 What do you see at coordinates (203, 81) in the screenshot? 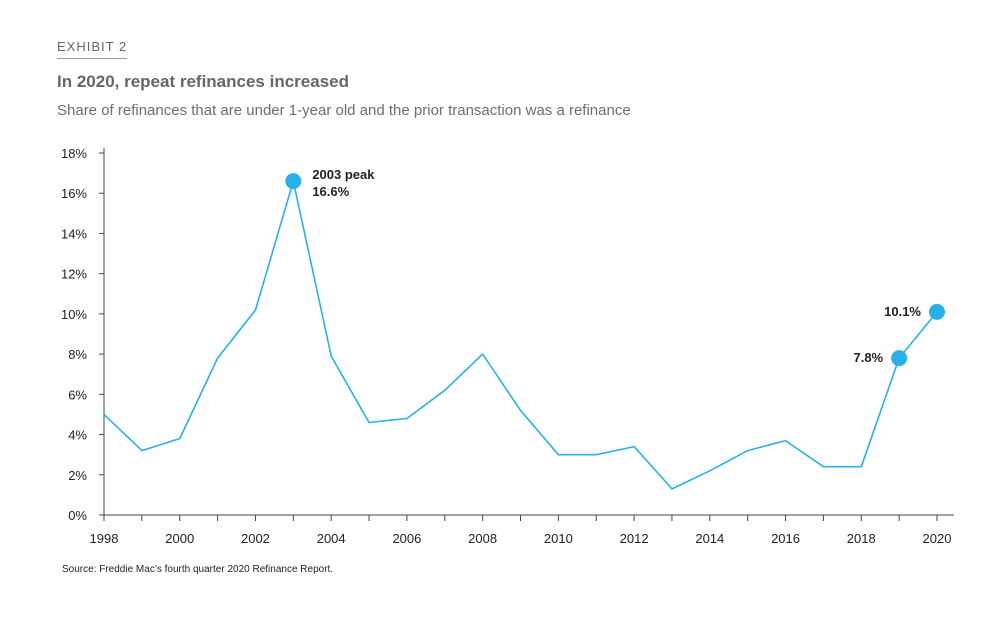
I see `chart-title: In 2020, repeat refinances increased` at bounding box center [203, 81].